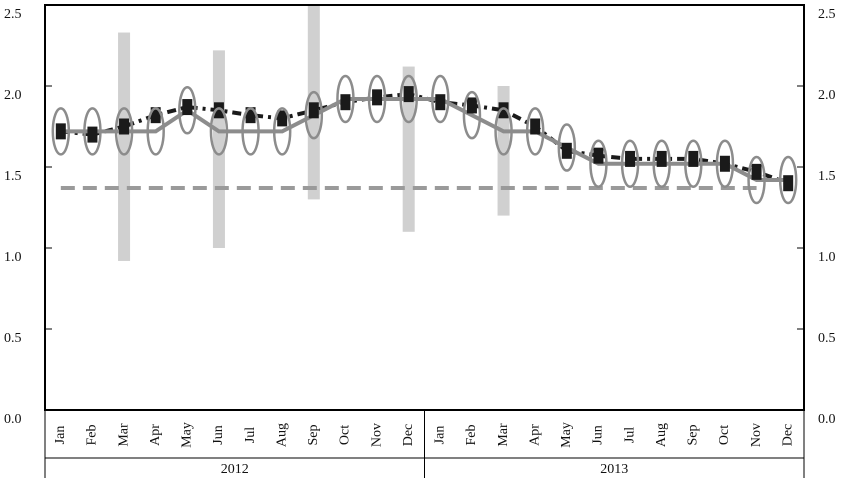 This screenshot has width=848, height=485. What do you see at coordinates (235, 469) in the screenshot?
I see `group-label: 2012` at bounding box center [235, 469].